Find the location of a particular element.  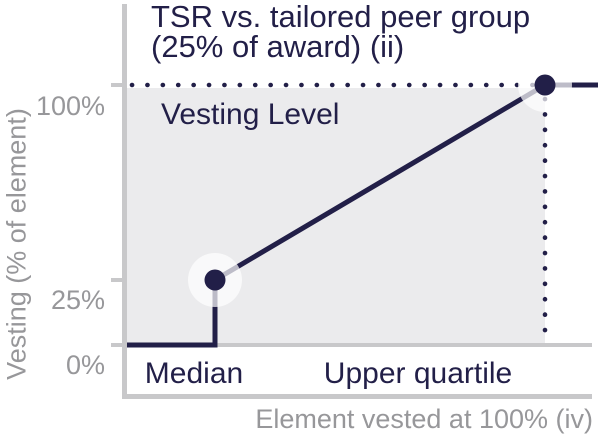

zero-baseline is located at coordinates (359, 345).